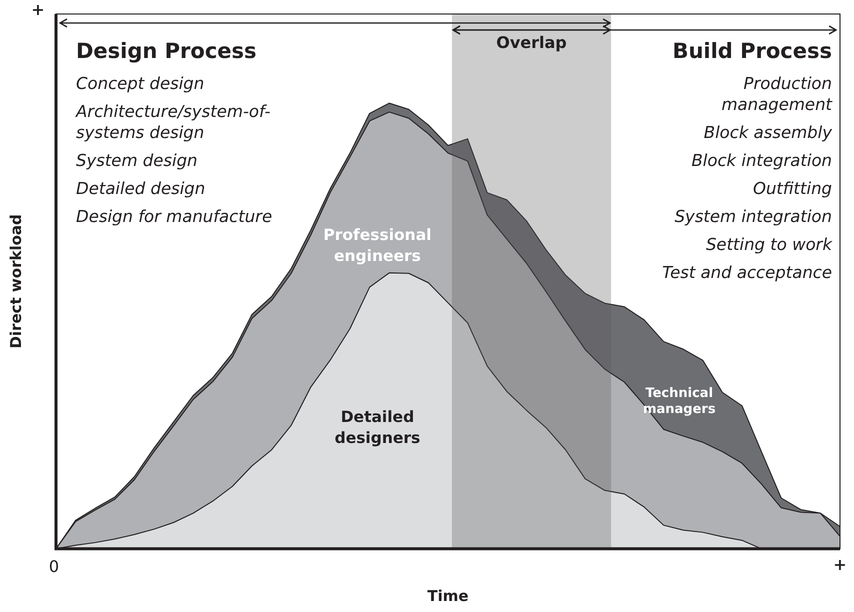 The height and width of the screenshot is (612, 854). What do you see at coordinates (752, 51) in the screenshot?
I see `text: Build Process` at bounding box center [752, 51].